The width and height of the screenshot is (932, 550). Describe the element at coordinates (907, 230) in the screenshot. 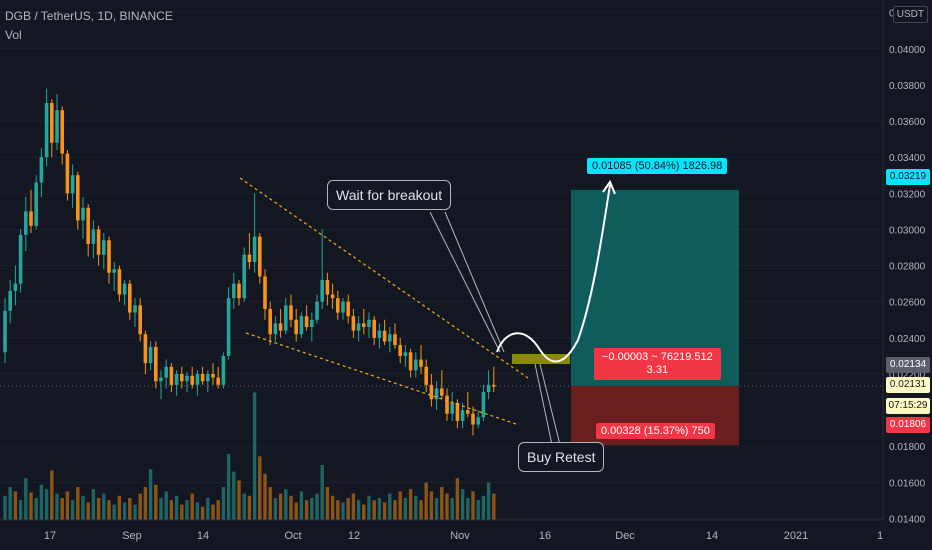

I see `price-axis-label: 0.03000` at that location.